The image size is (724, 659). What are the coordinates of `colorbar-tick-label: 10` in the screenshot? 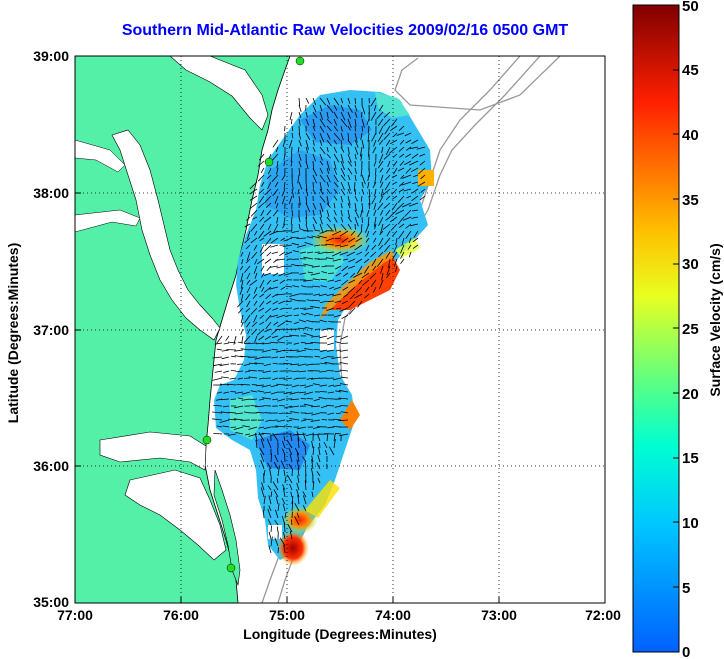 It's located at (690, 523).